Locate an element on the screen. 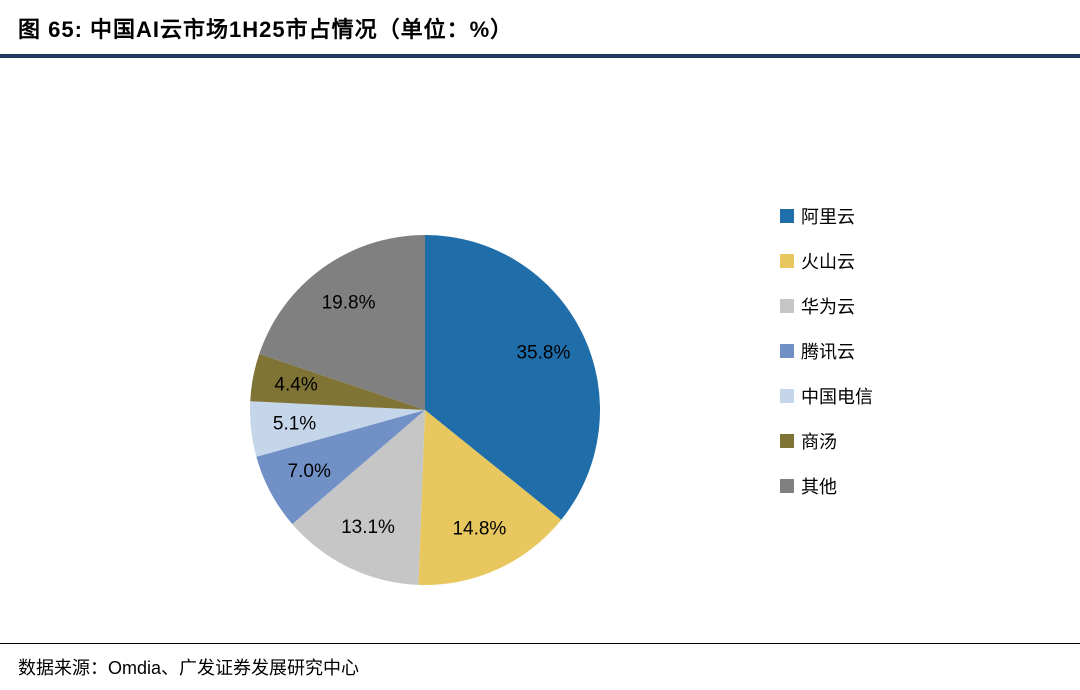  chart-header: 图 65: 中国AI云市场1H25市占情况（单位：%） is located at coordinates (540, 29).